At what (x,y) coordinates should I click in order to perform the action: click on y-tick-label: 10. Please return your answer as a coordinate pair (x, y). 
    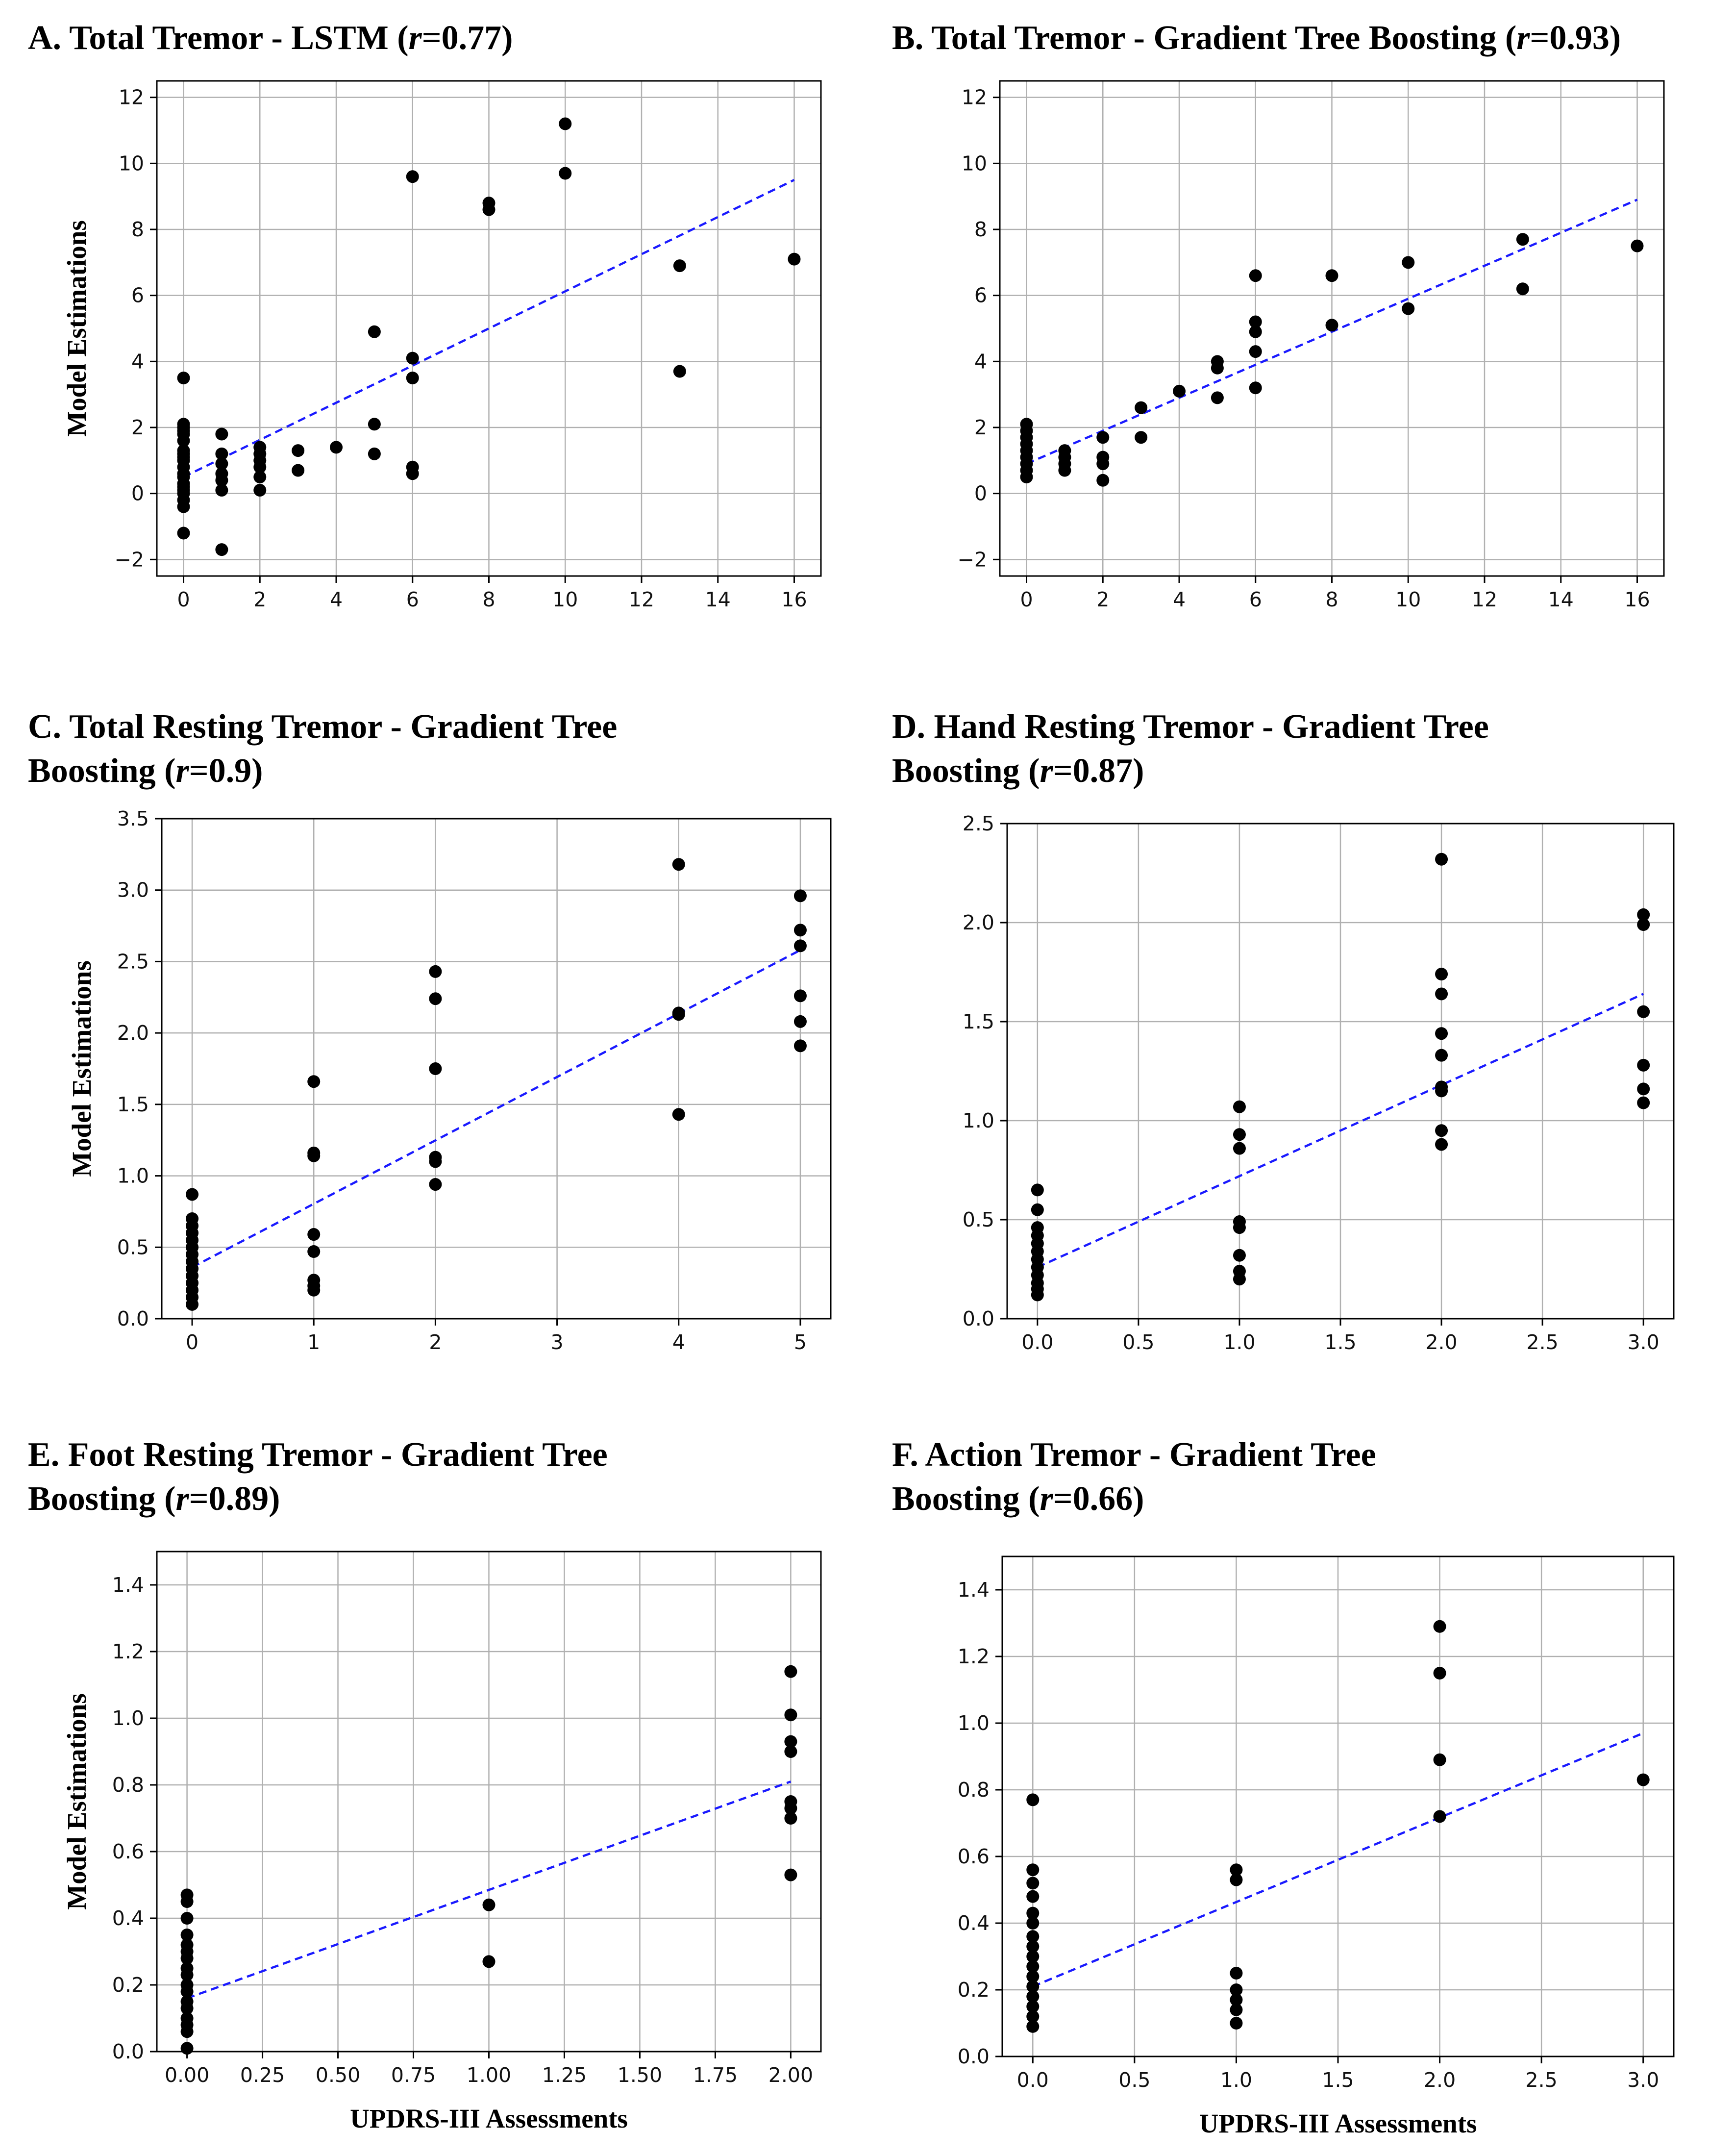
    Looking at the image, I should click on (974, 163).